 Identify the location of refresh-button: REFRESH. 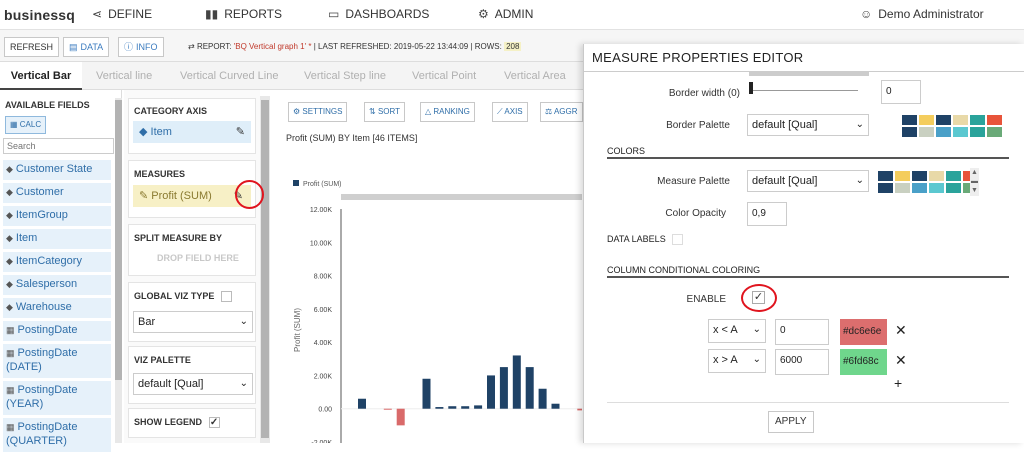
(32, 47).